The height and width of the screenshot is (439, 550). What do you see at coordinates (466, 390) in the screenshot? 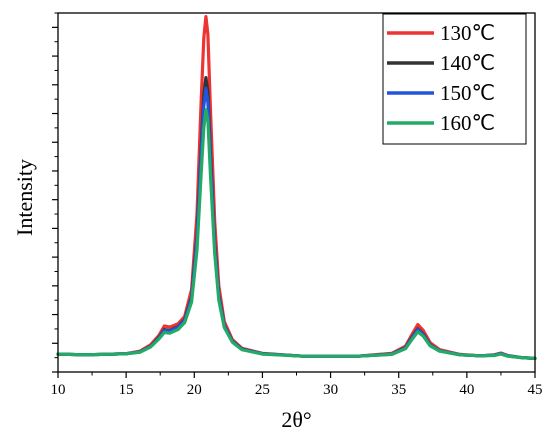
I see `x-tick-label: 40` at bounding box center [466, 390].